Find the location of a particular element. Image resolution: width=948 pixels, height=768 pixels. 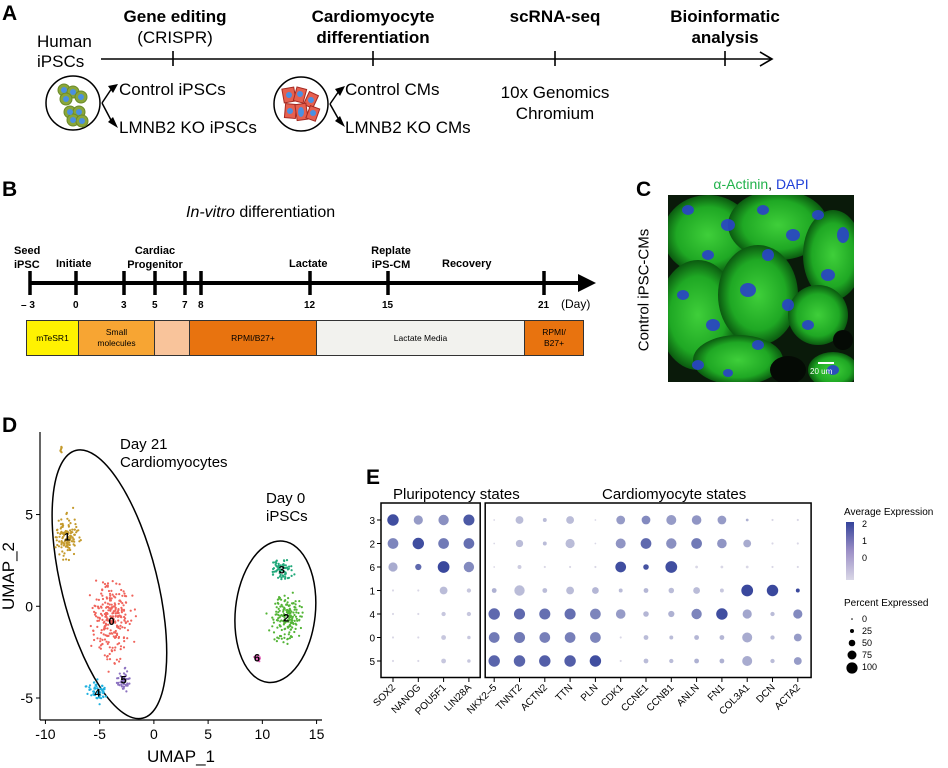

legend-percent-title: Percent Expressed is located at coordinates (886, 603).